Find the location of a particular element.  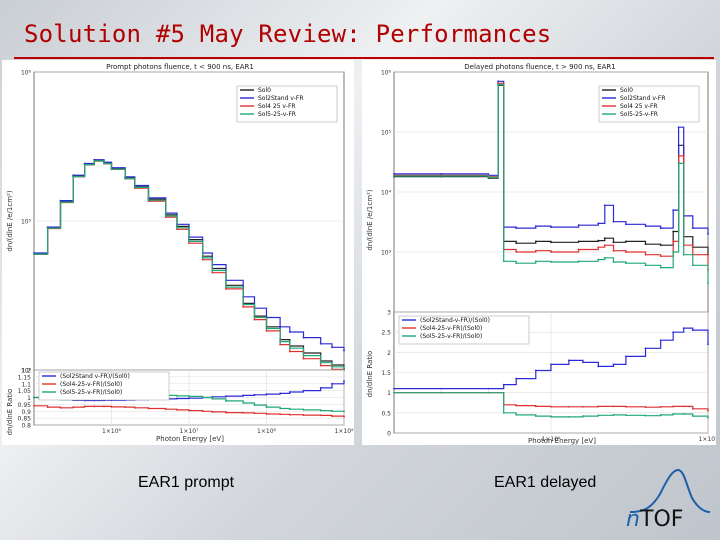

right-bottom-ytick-label: 2.5 is located at coordinates (386, 333).